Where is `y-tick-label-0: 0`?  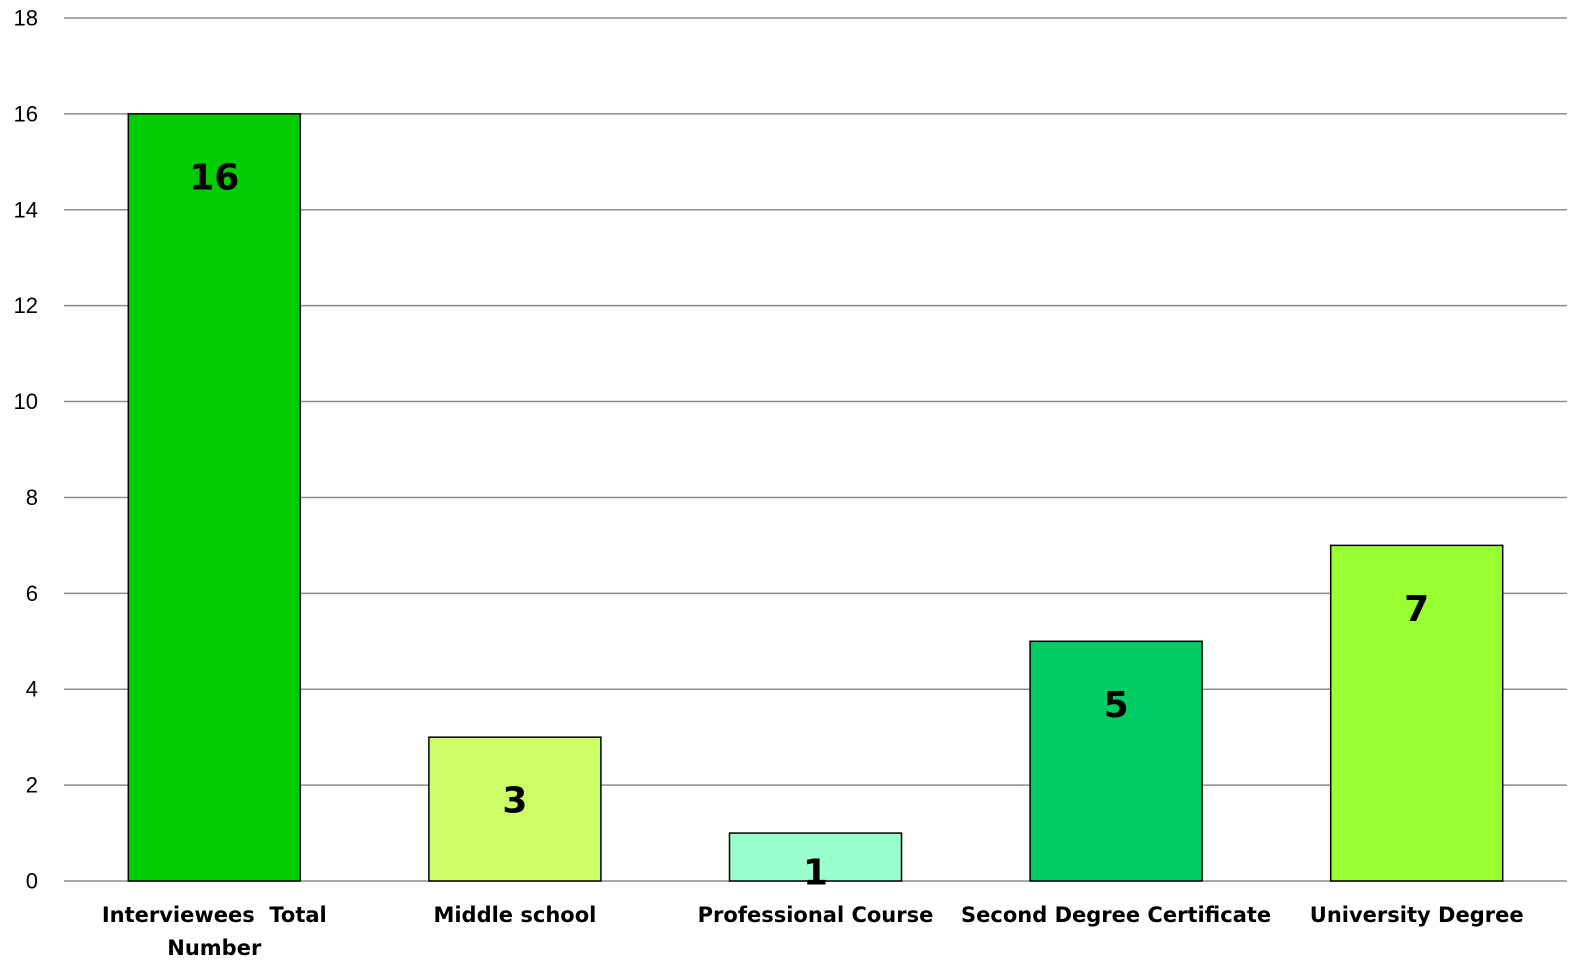 y-tick-label-0: 0 is located at coordinates (32, 881).